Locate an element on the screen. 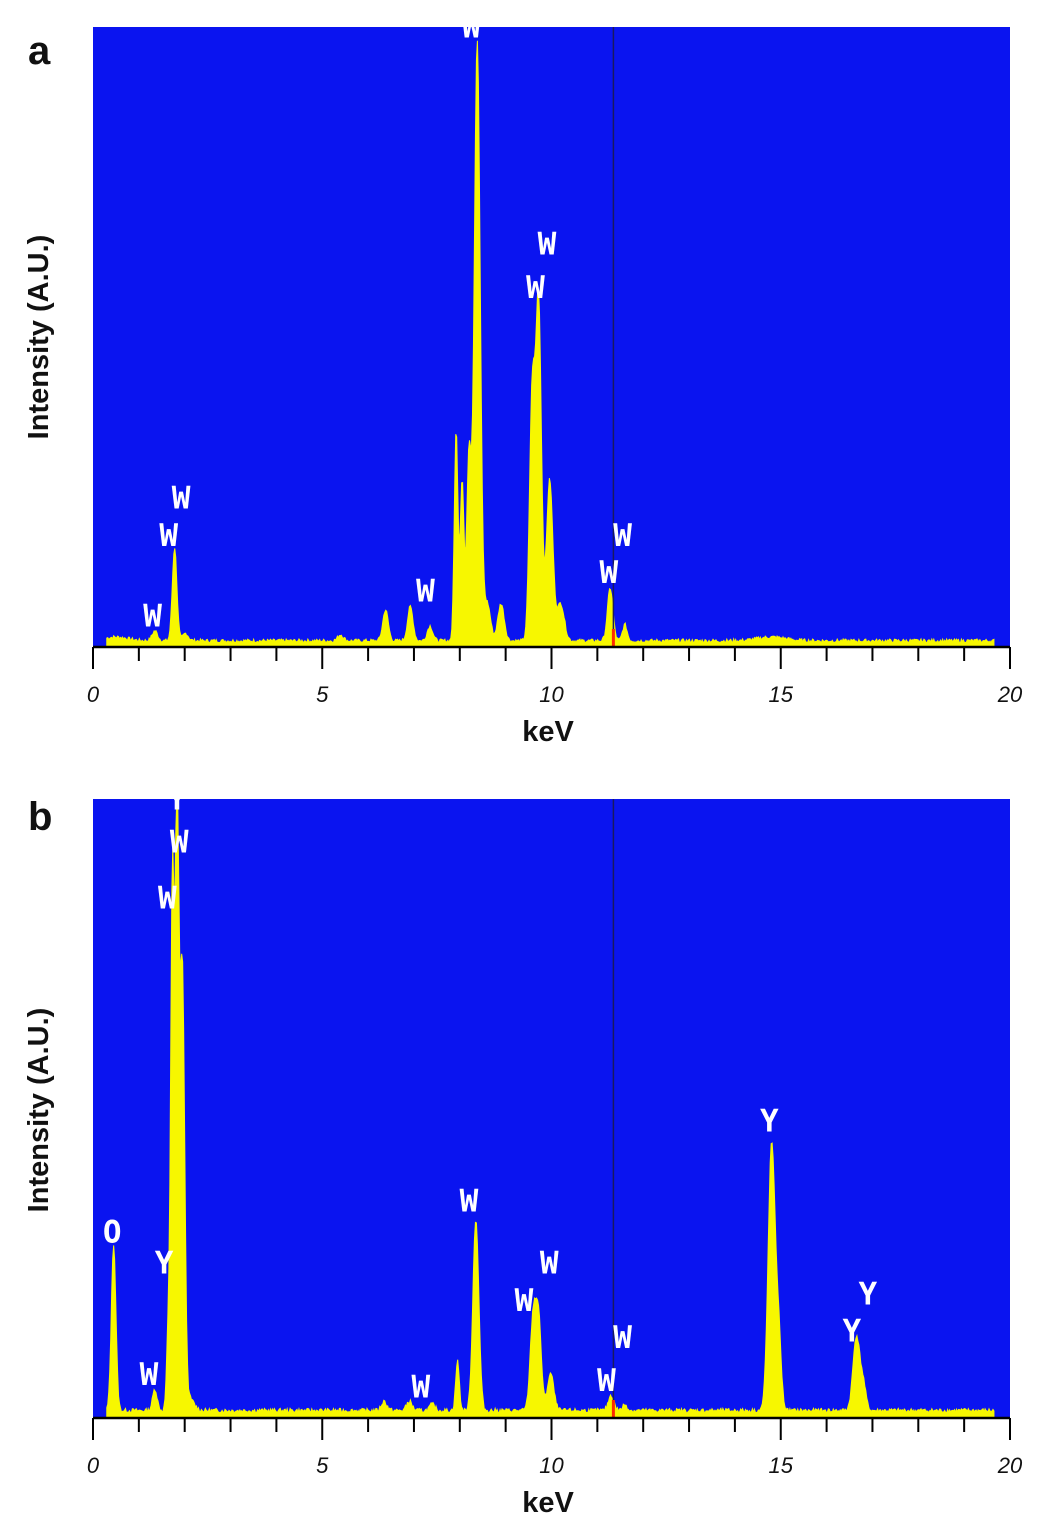 The width and height of the screenshot is (1042, 1529). panel-b-x-tick-label: 10 is located at coordinates (551, 1465).